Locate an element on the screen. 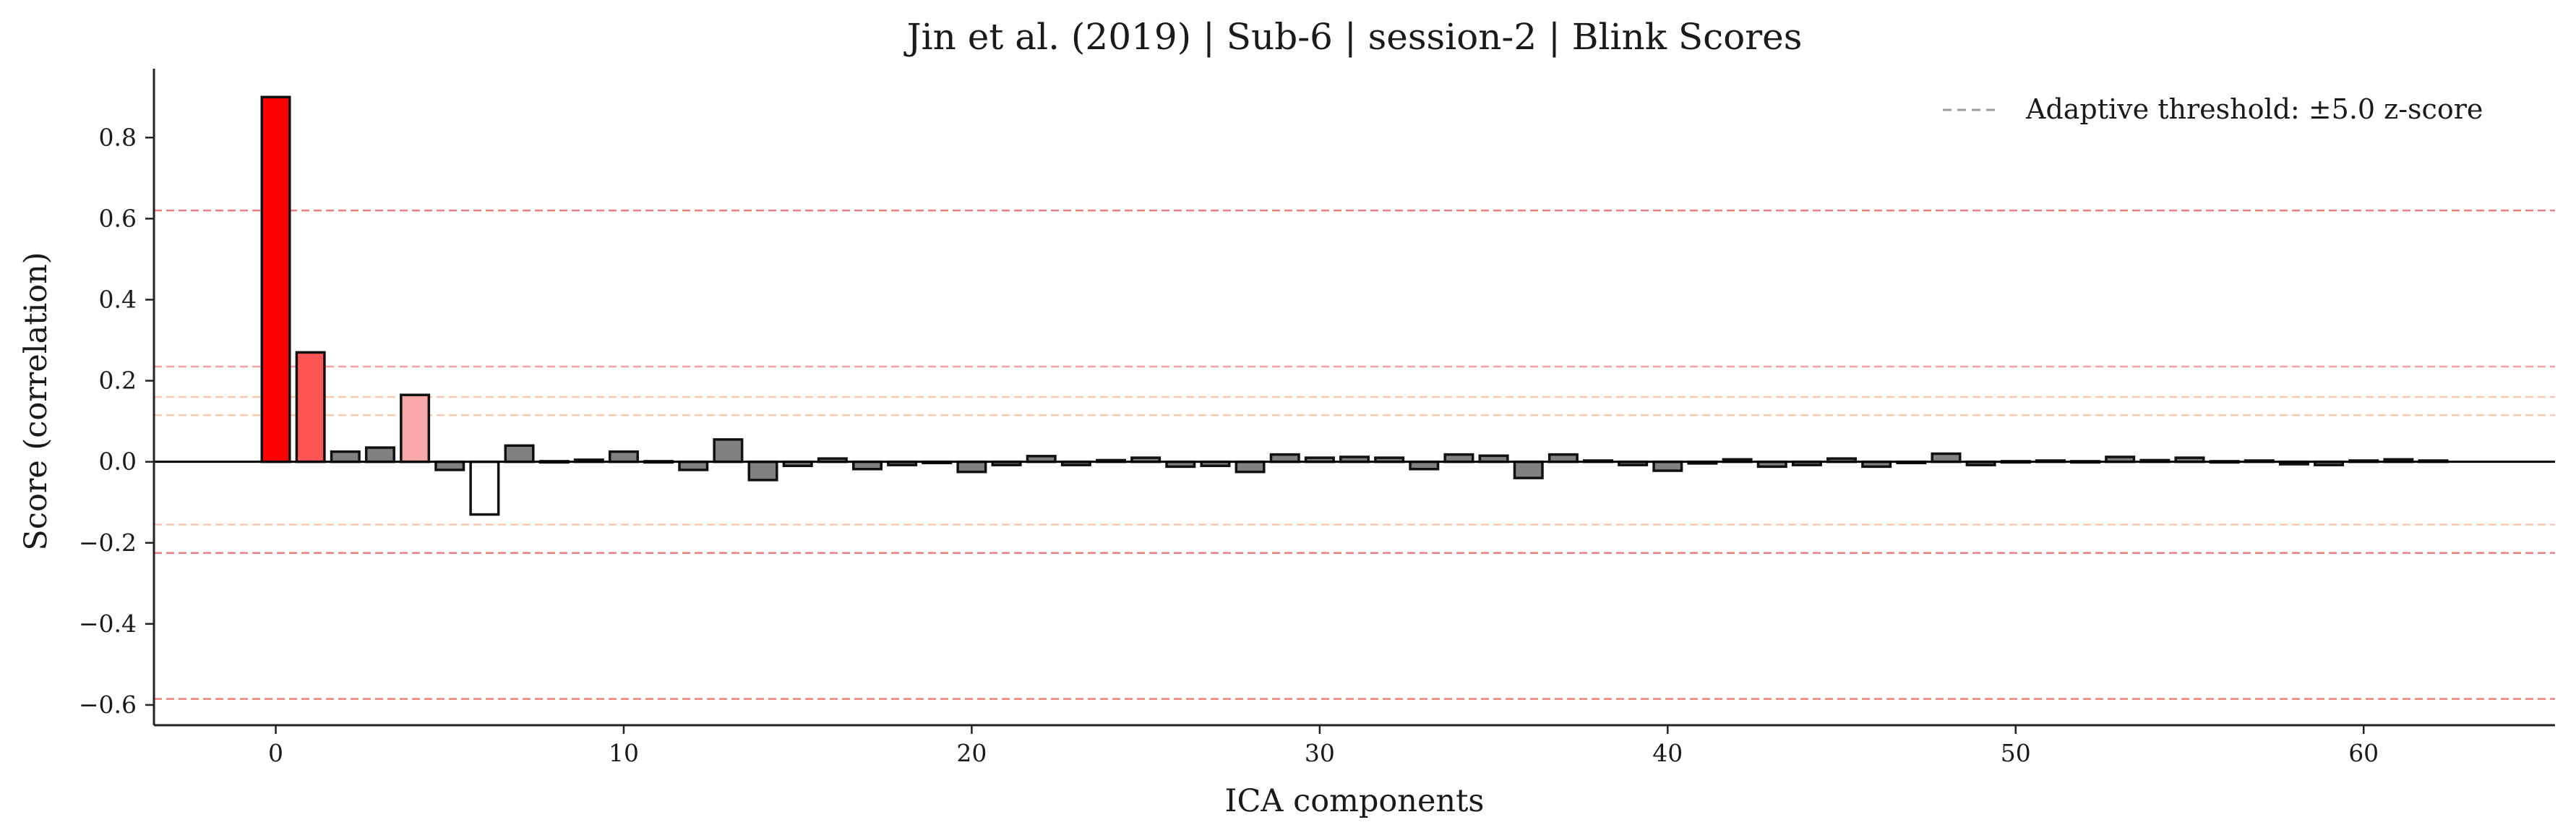  y-tick-label: 0.0 is located at coordinates (118, 462).